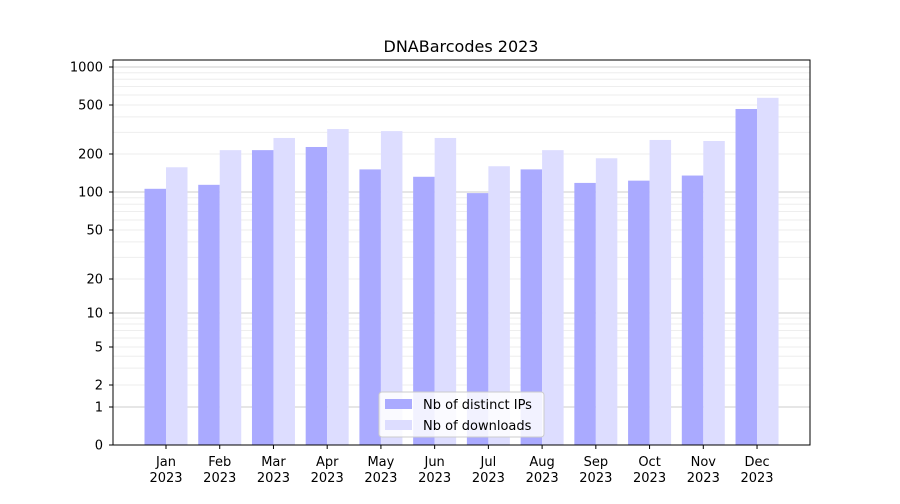 The height and width of the screenshot is (504, 900). I want to click on x-tick-label: May, so click(380, 462).